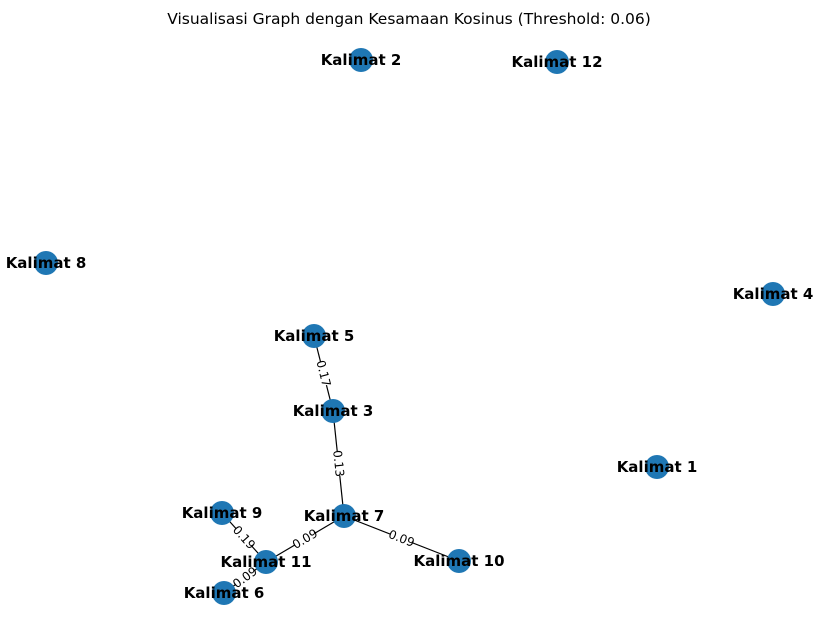 Image resolution: width=819 pixels, height=642 pixels. I want to click on node-label-k11: Kalimat 11, so click(265, 562).